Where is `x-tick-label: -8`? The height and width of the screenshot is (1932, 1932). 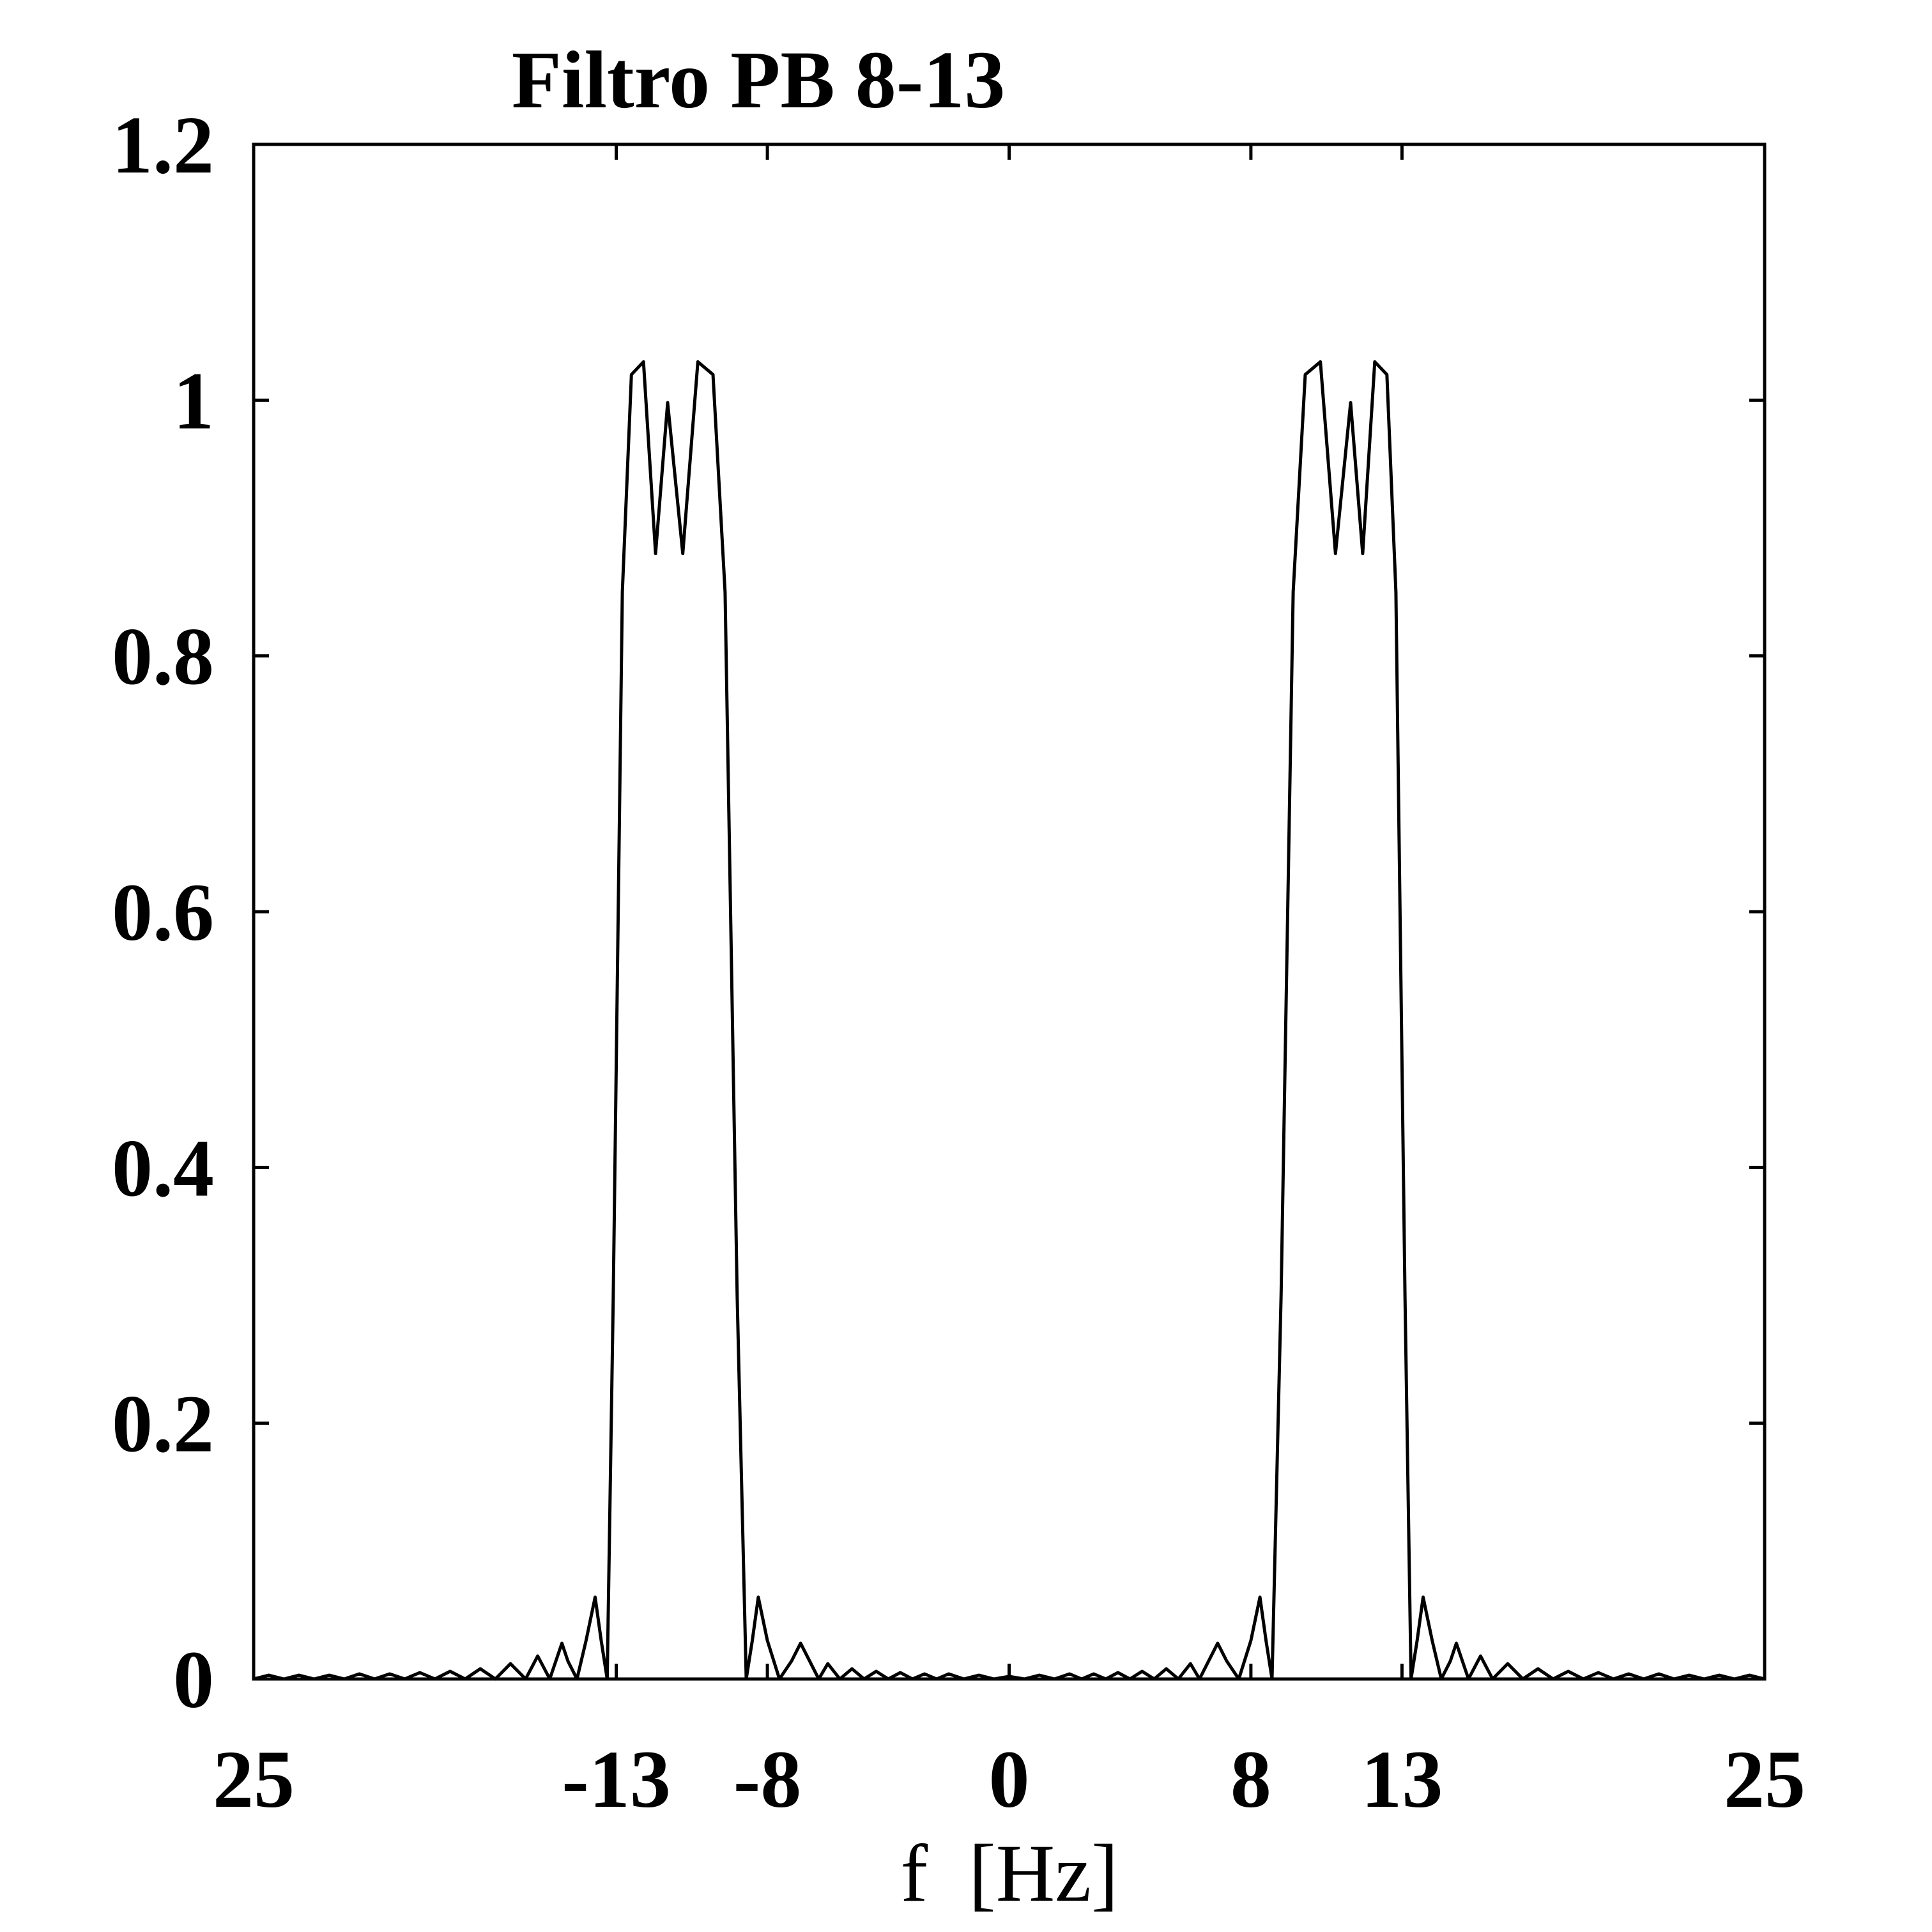 x-tick-label: -8 is located at coordinates (767, 1779).